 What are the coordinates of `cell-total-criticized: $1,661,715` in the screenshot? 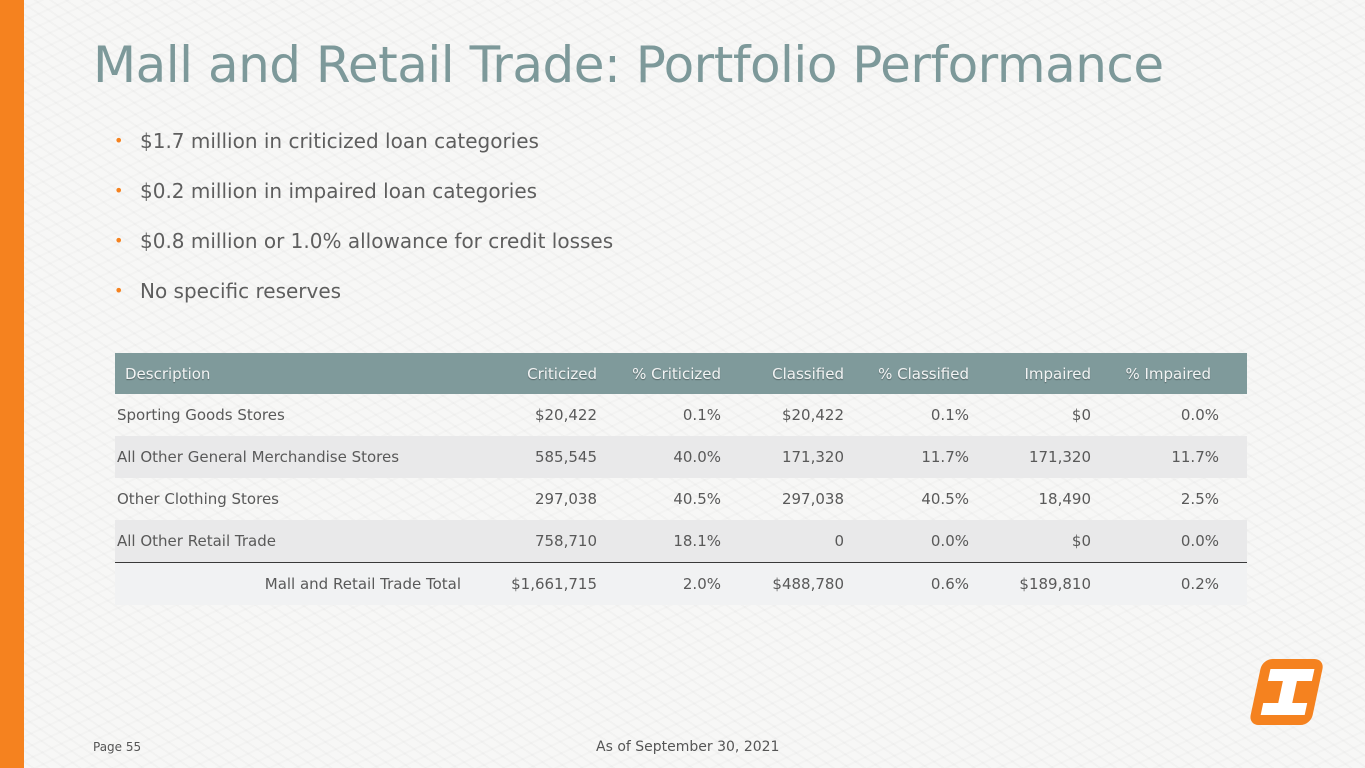 It's located at (545, 583).